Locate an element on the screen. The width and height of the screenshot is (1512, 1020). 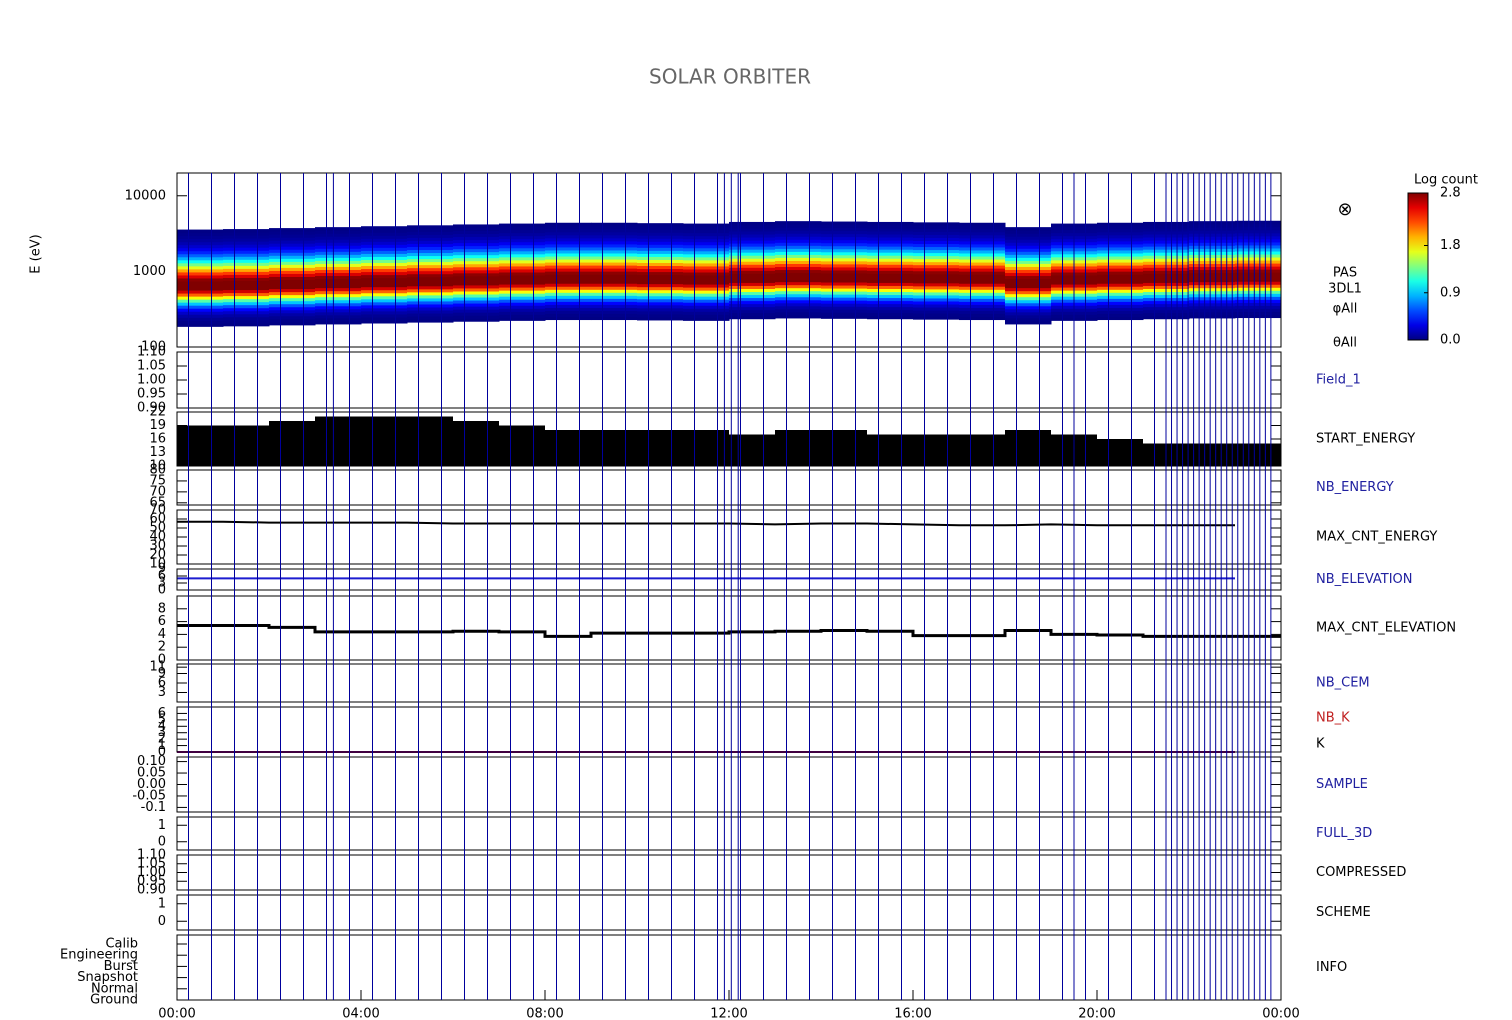
category-label: Snapshot is located at coordinates (107, 977).